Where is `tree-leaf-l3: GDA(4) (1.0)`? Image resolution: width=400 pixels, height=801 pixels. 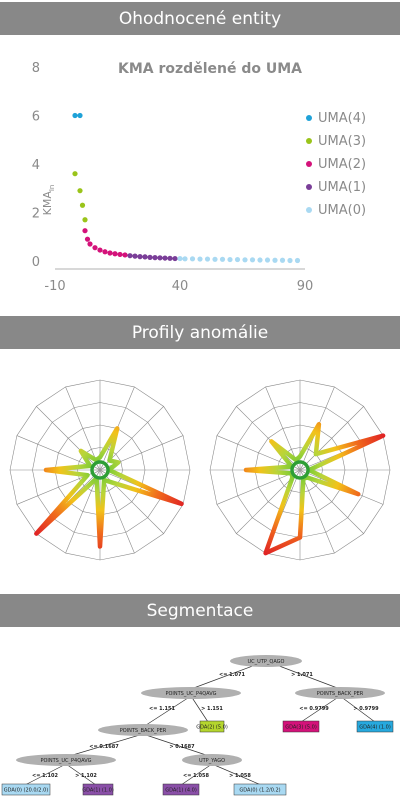 tree-leaf-l3: GDA(4) (1.0) is located at coordinates (375, 726).